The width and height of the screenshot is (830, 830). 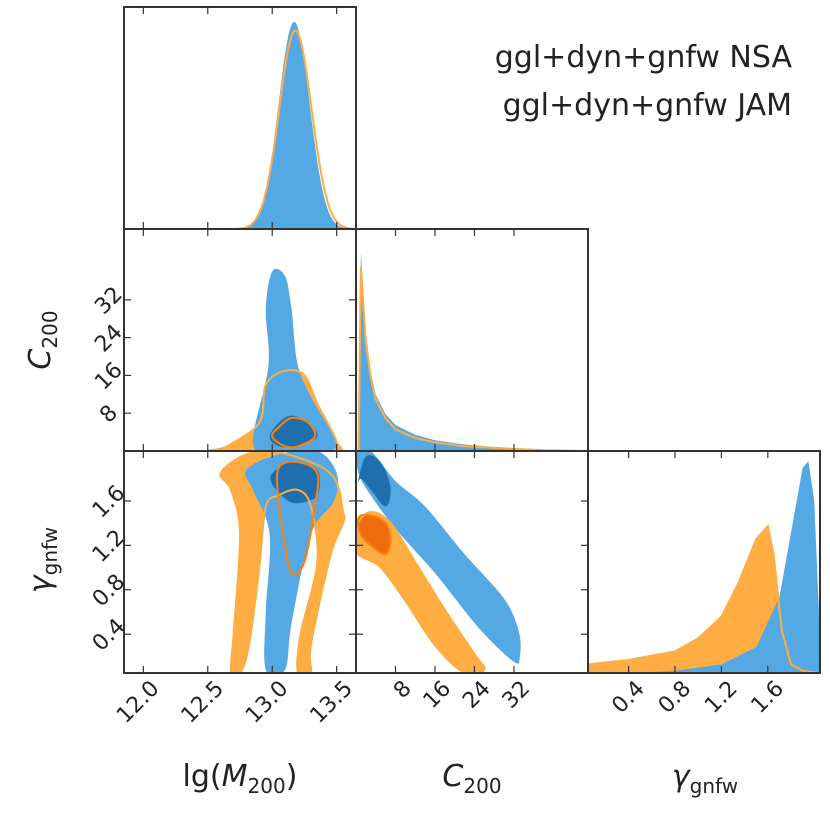 I want to click on gamma_vs_c200-jam-inner-line, so click(x=374, y=534).